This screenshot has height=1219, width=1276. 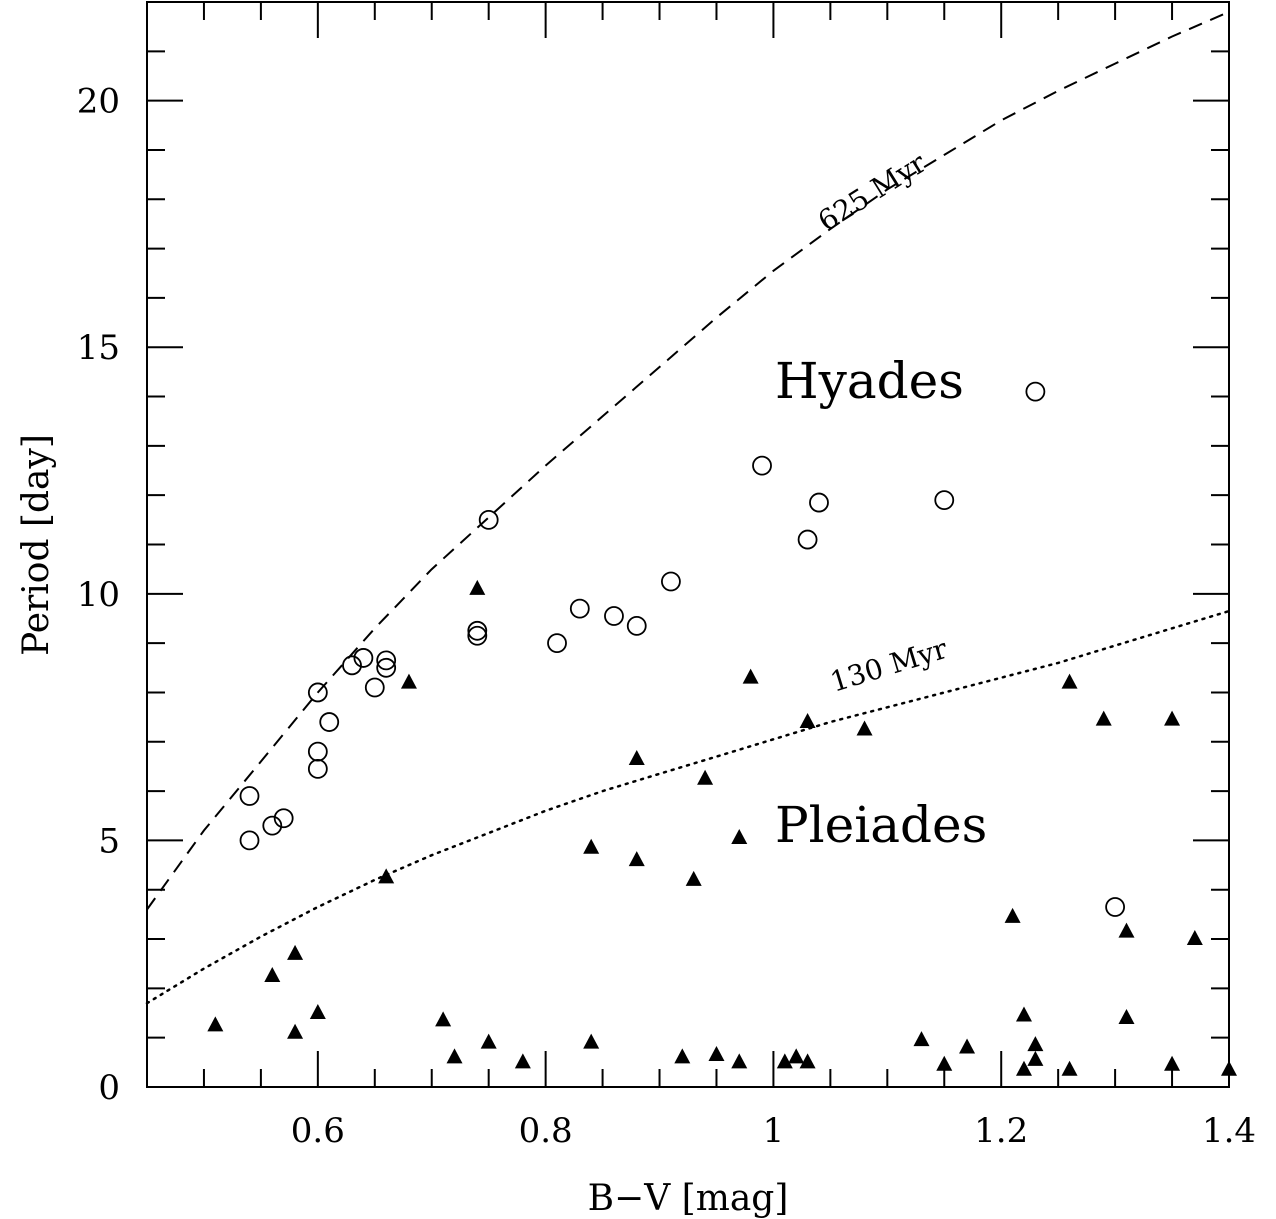 What do you see at coordinates (1001, 1131) in the screenshot?
I see `x-tick-label: 1.2` at bounding box center [1001, 1131].